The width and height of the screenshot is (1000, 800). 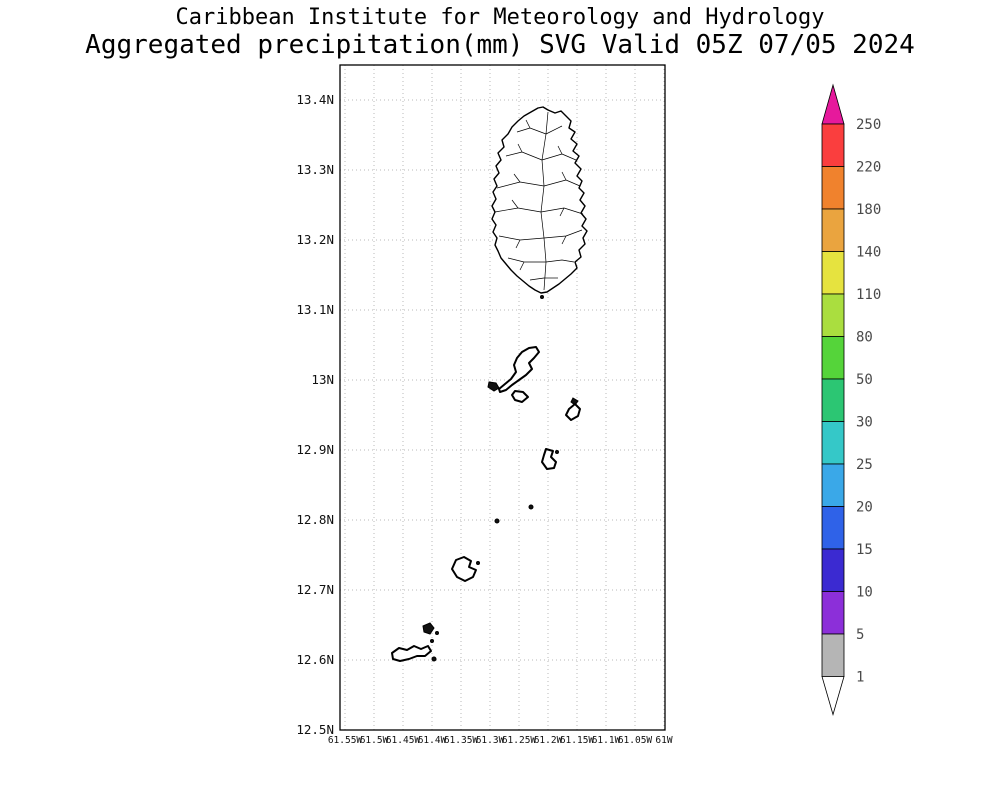 I want to click on lon-tick-label: 61.35W, so click(x=461, y=740).